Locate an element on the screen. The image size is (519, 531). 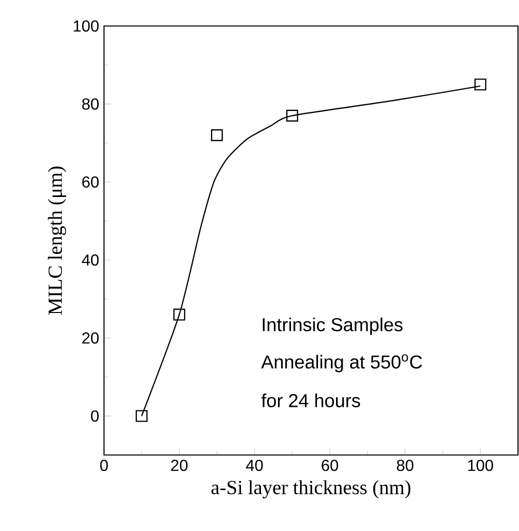
x-tick-label: 60 is located at coordinates (330, 466).